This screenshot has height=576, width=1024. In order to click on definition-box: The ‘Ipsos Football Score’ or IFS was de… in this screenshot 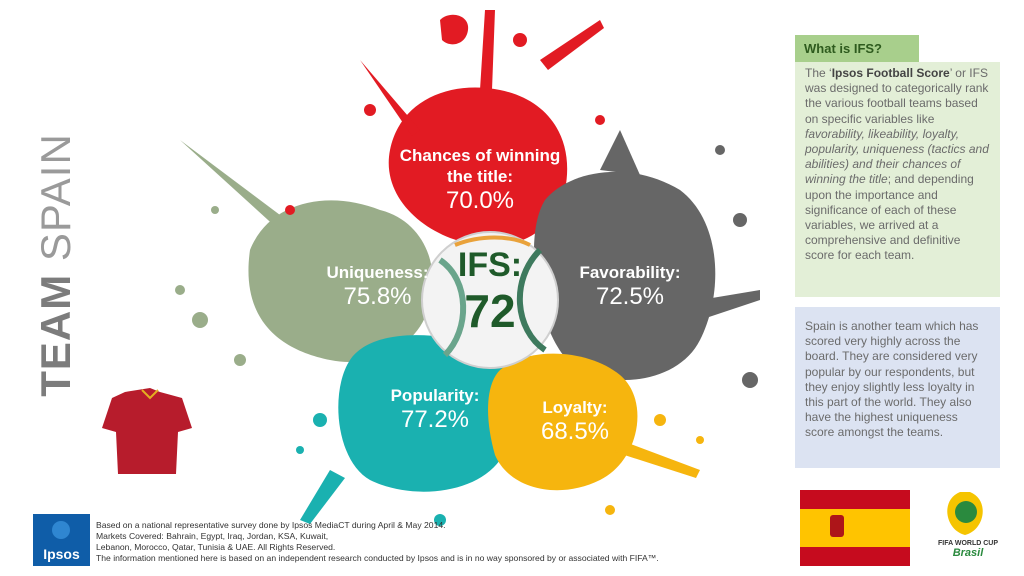, I will do `click(897, 179)`.